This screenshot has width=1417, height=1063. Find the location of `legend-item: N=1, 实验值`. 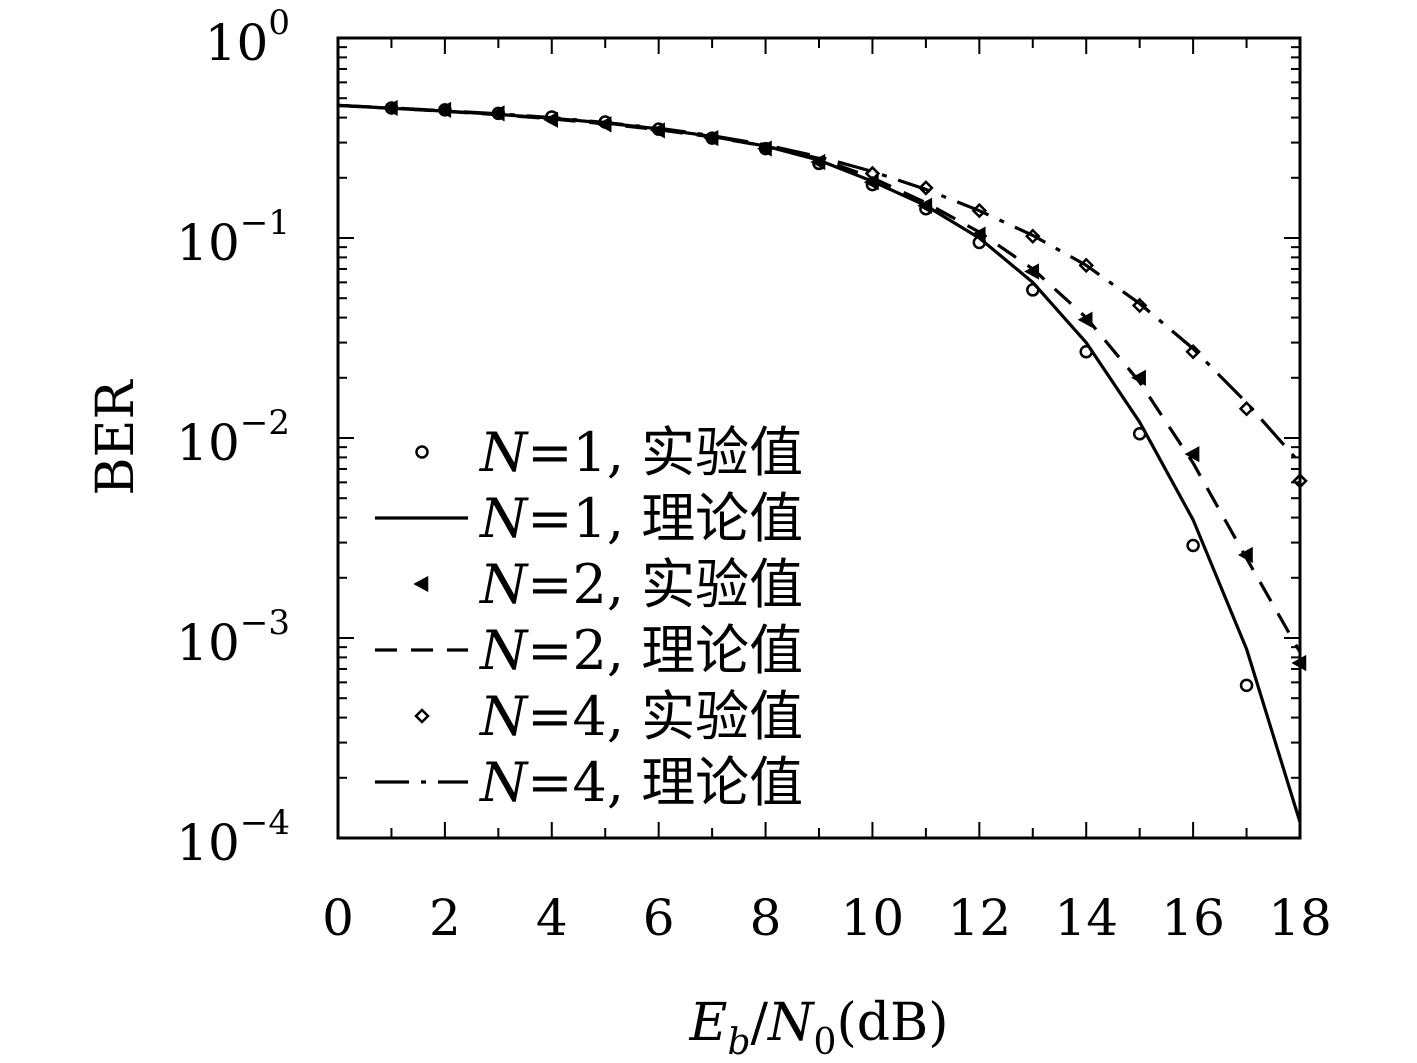

legend-item: N=1, 实验值 is located at coordinates (609, 452).